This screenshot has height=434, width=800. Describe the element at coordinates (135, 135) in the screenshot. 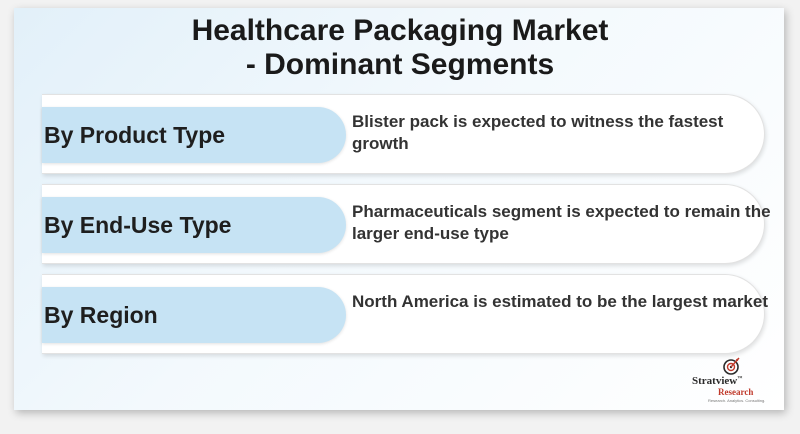

I see `segment-label: By Product Type` at that location.